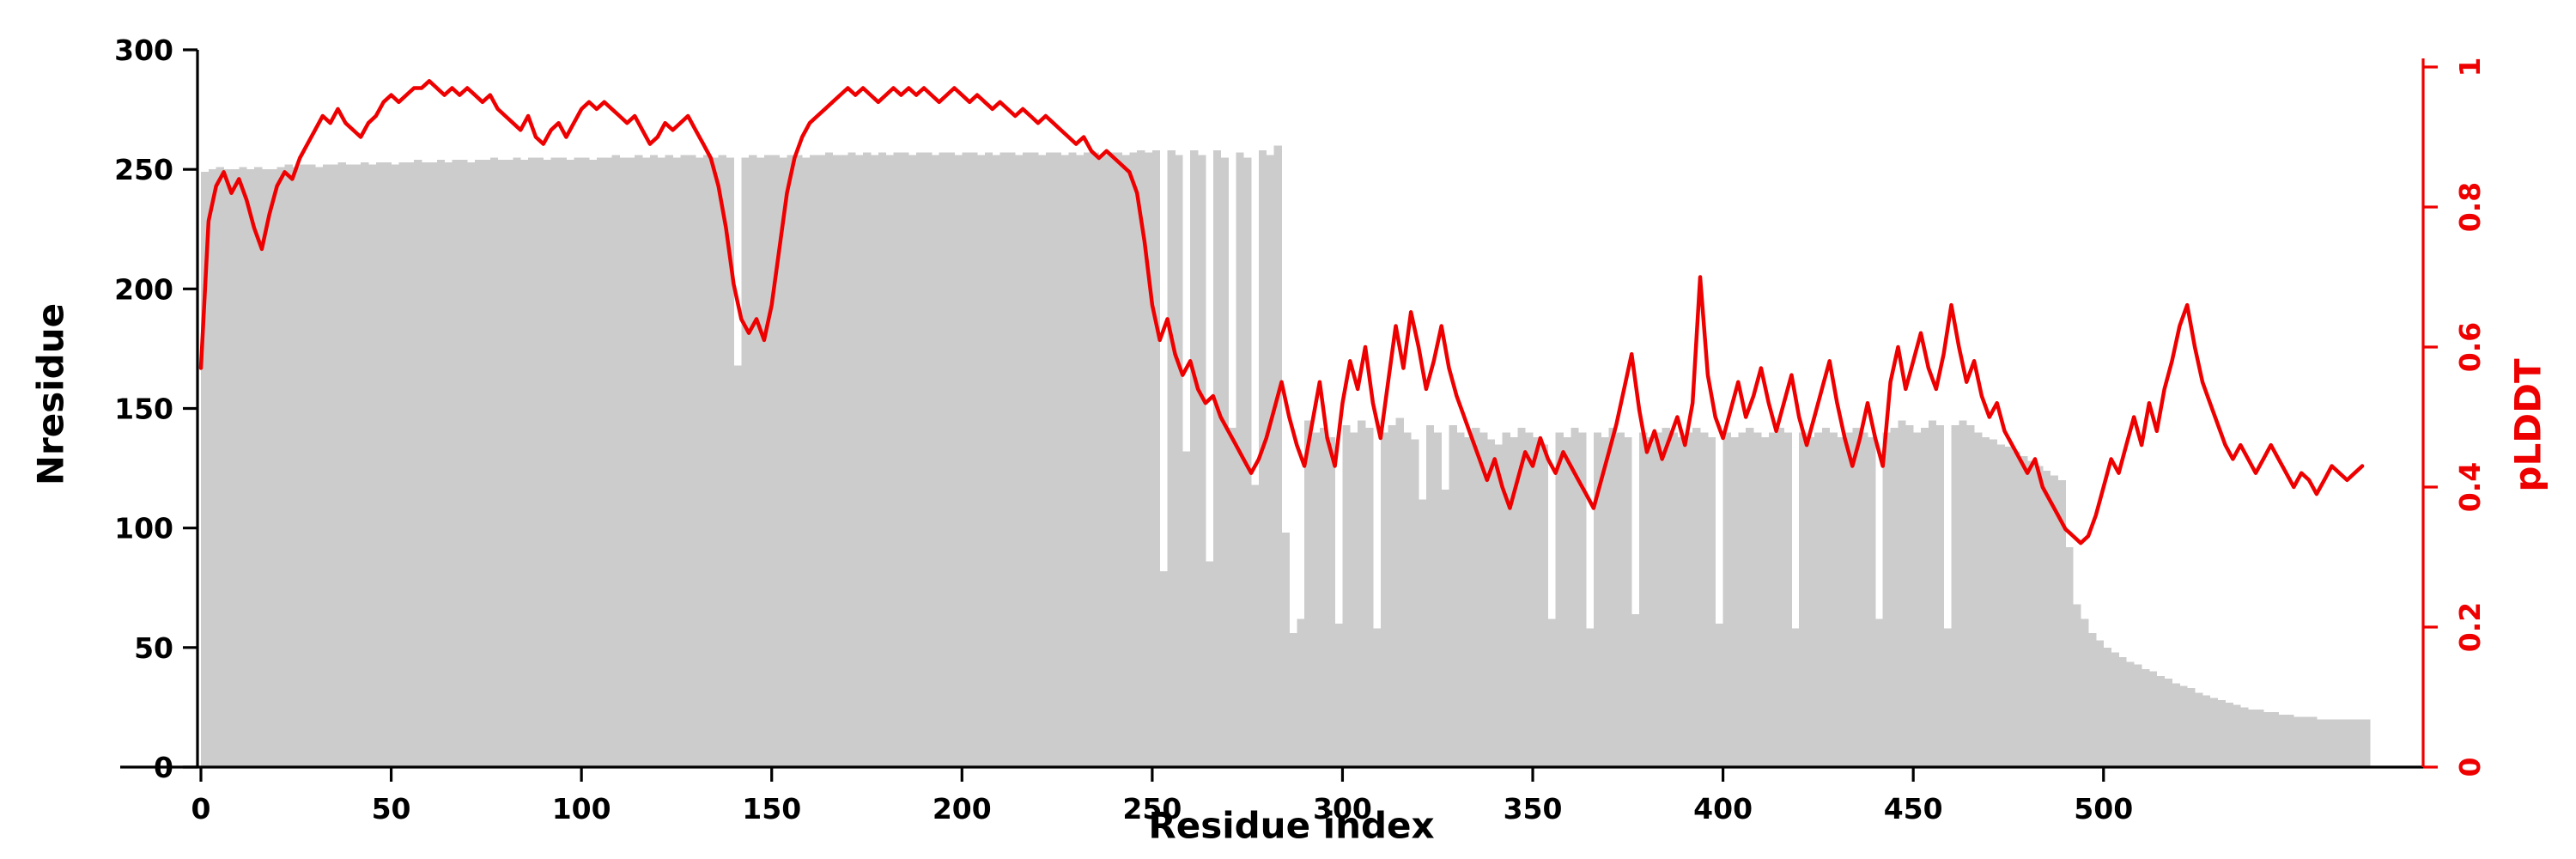 Image resolution: width=2576 pixels, height=859 pixels. I want to click on svg-text: 500, so click(2104, 809).